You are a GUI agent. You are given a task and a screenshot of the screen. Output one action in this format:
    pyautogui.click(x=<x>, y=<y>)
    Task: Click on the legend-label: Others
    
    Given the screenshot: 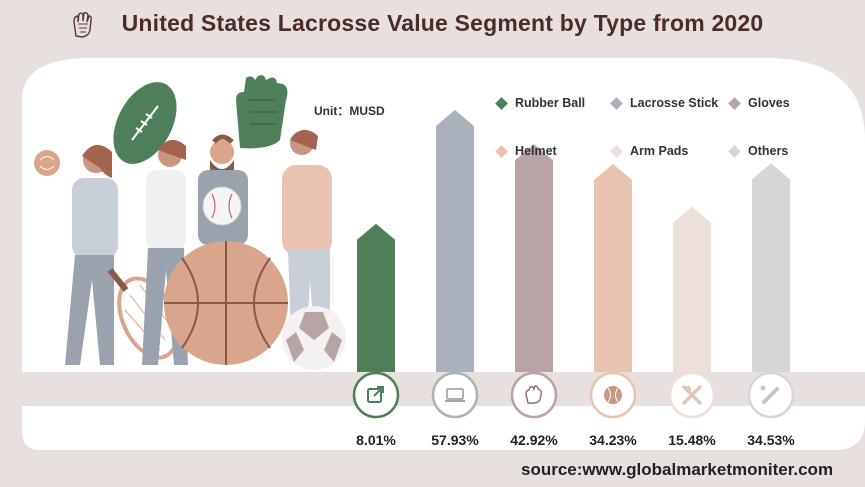 What is the action you would take?
    pyautogui.click(x=768, y=151)
    